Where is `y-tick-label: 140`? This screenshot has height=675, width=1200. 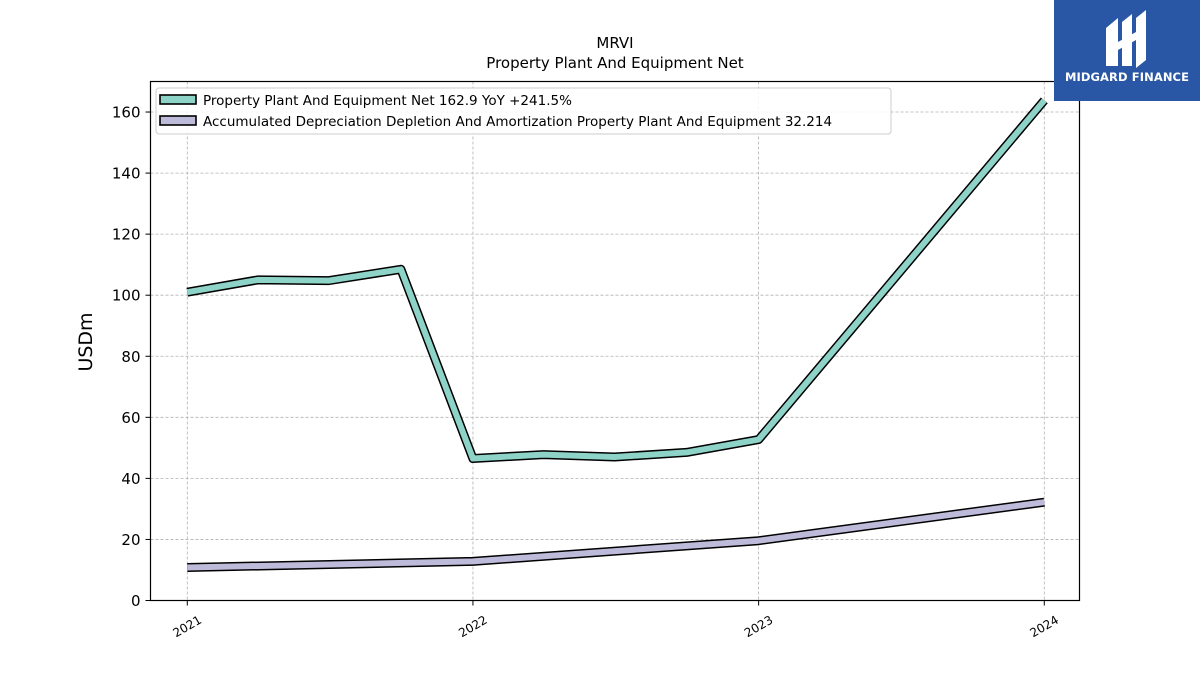
y-tick-label: 140 is located at coordinates (126, 174).